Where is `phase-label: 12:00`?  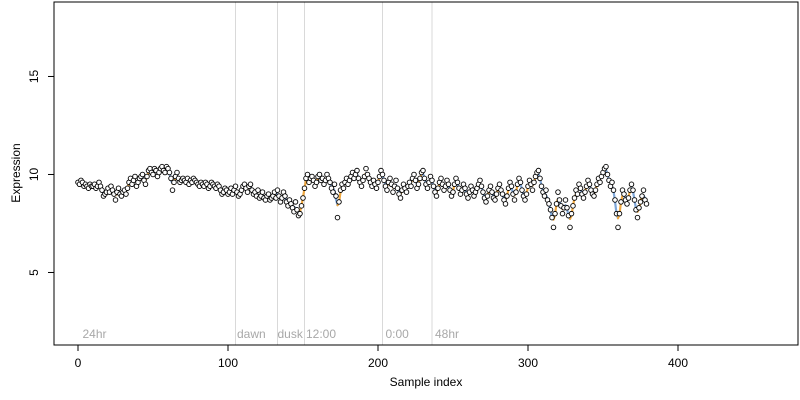
phase-label: 12:00 is located at coordinates (321, 334).